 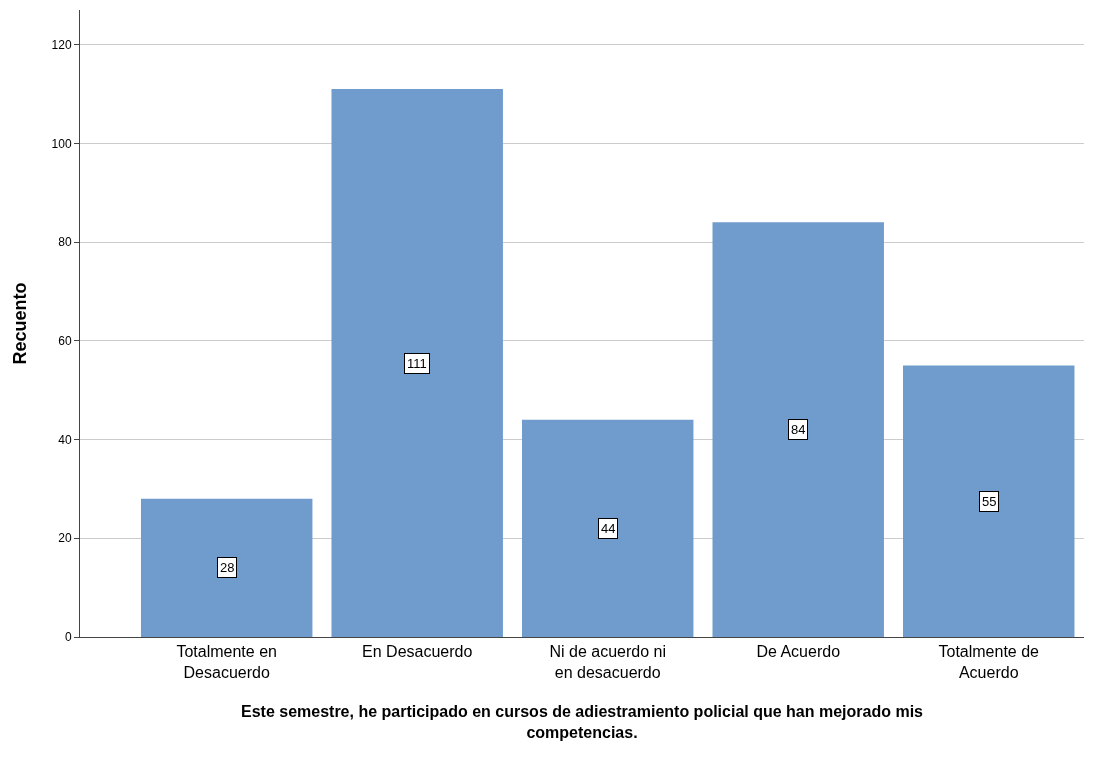 What do you see at coordinates (226, 662) in the screenshot?
I see `x-tick-label: Totalmente en Desacuerdo` at bounding box center [226, 662].